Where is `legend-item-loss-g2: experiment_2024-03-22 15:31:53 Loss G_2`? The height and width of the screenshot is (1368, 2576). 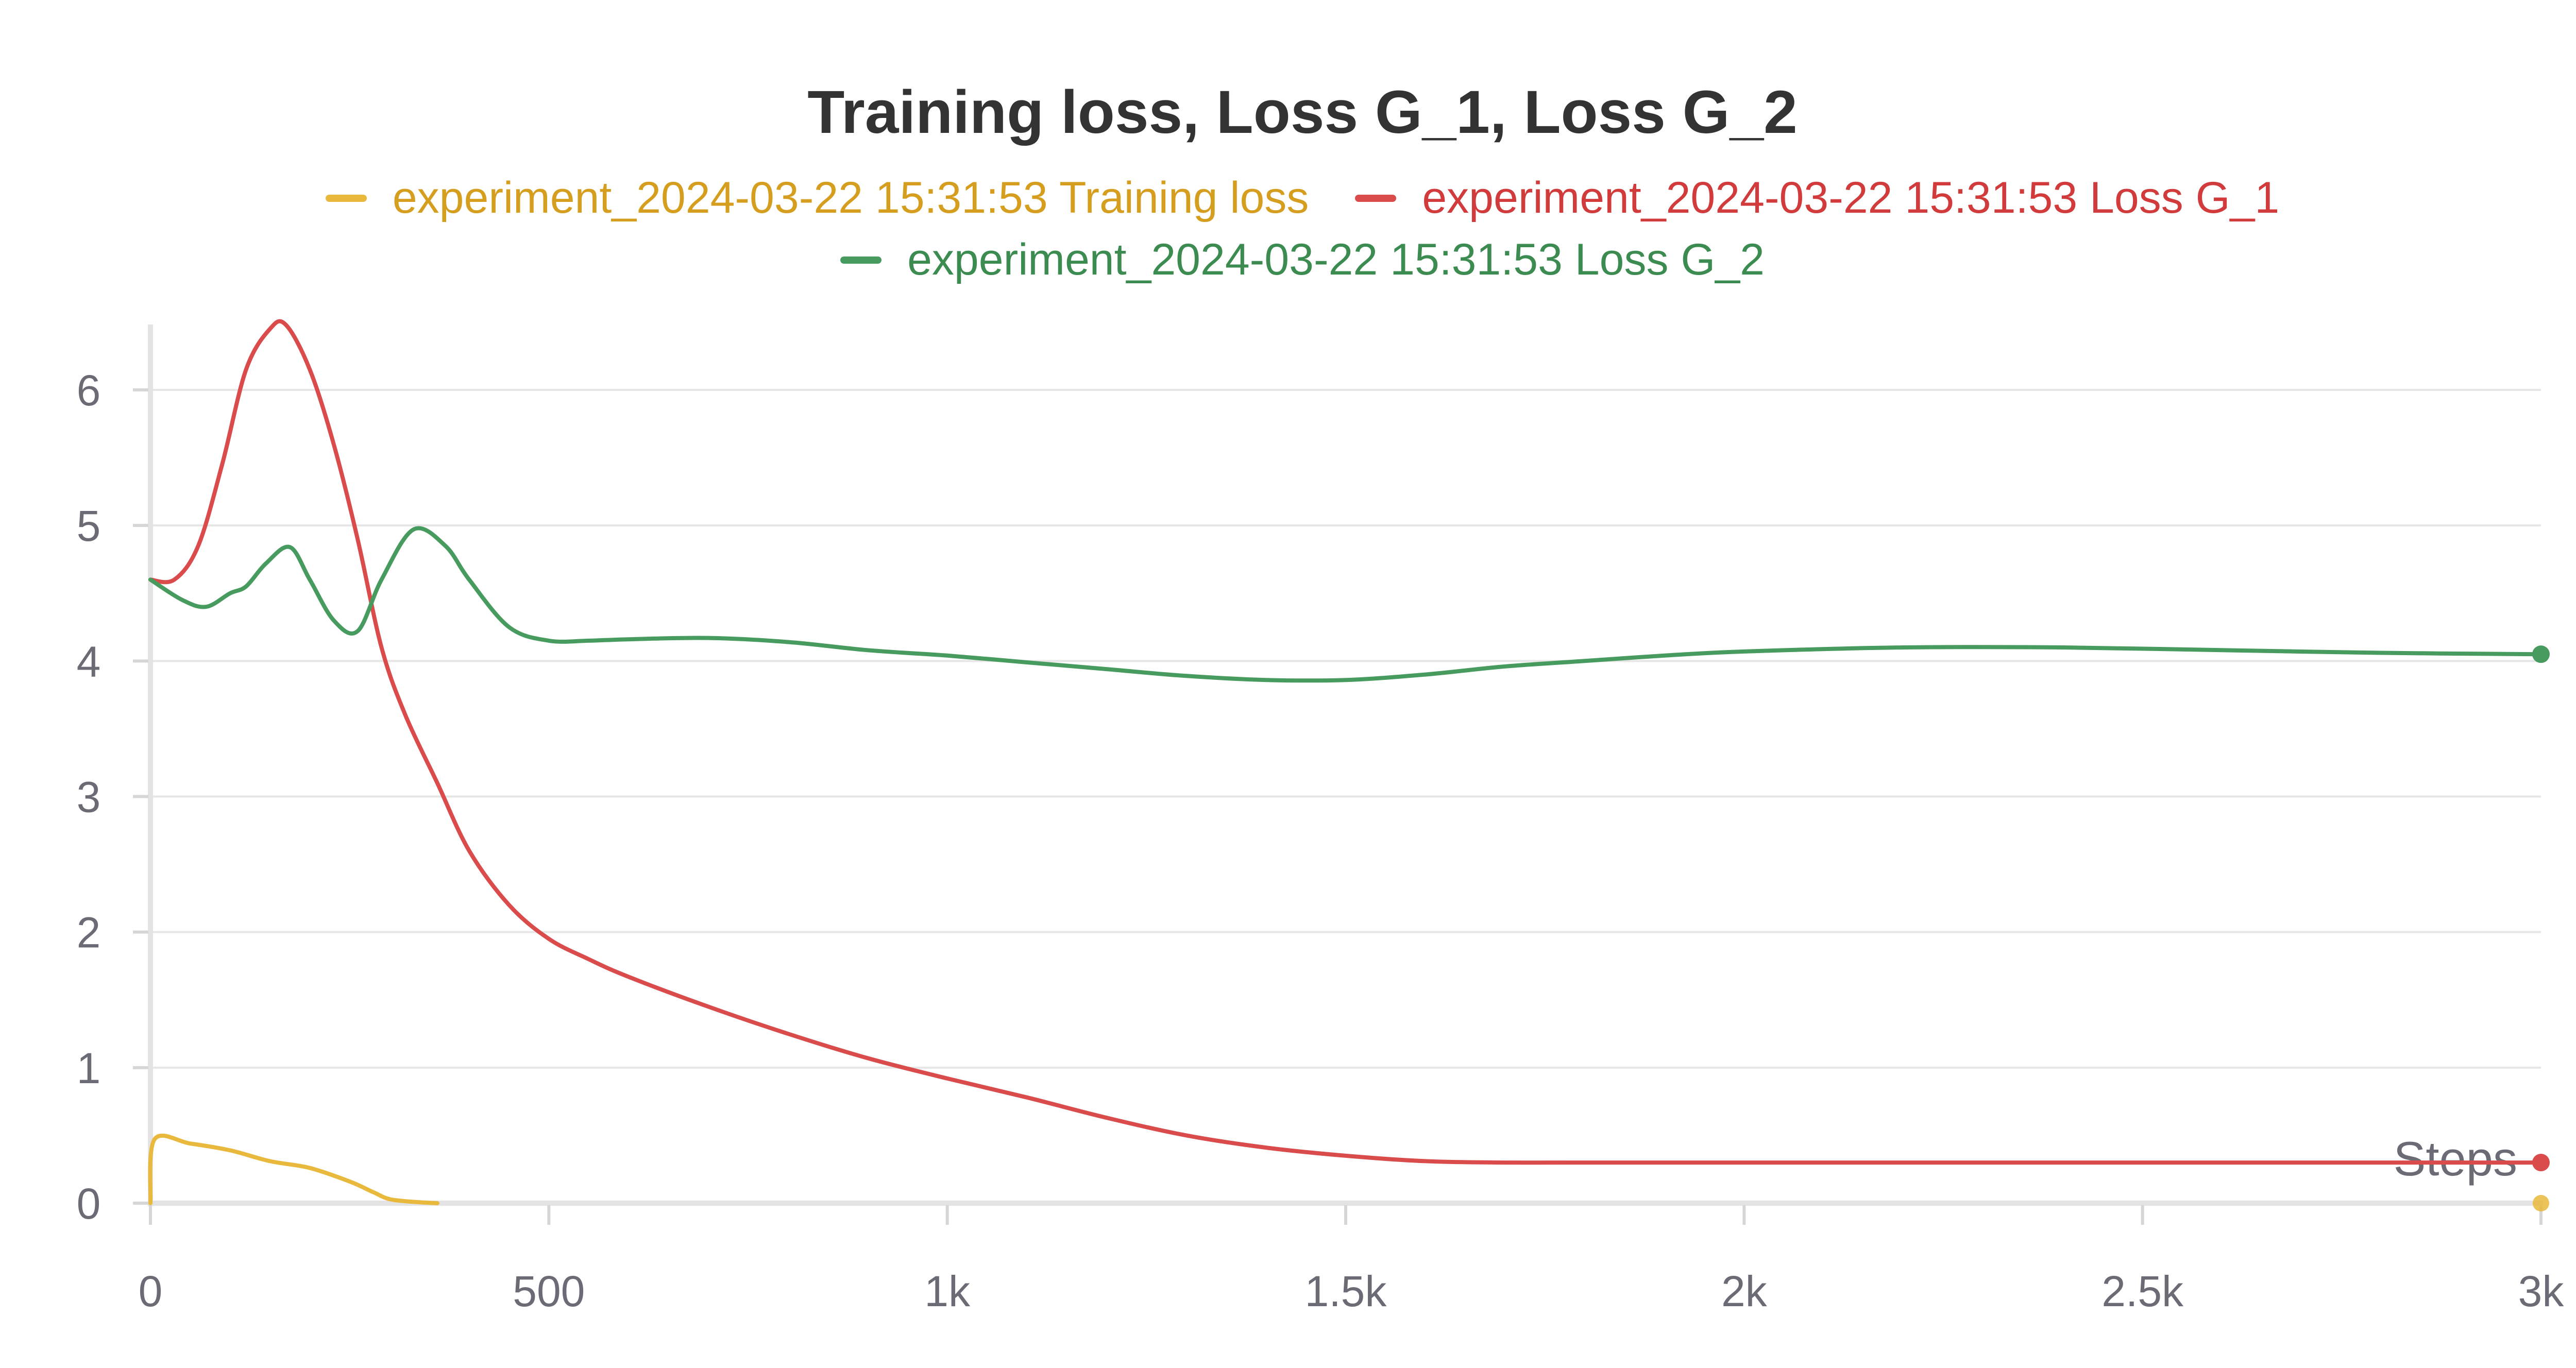
legend-item-loss-g2: experiment_2024-03-22 15:31:53 Loss G_2 is located at coordinates (1302, 259).